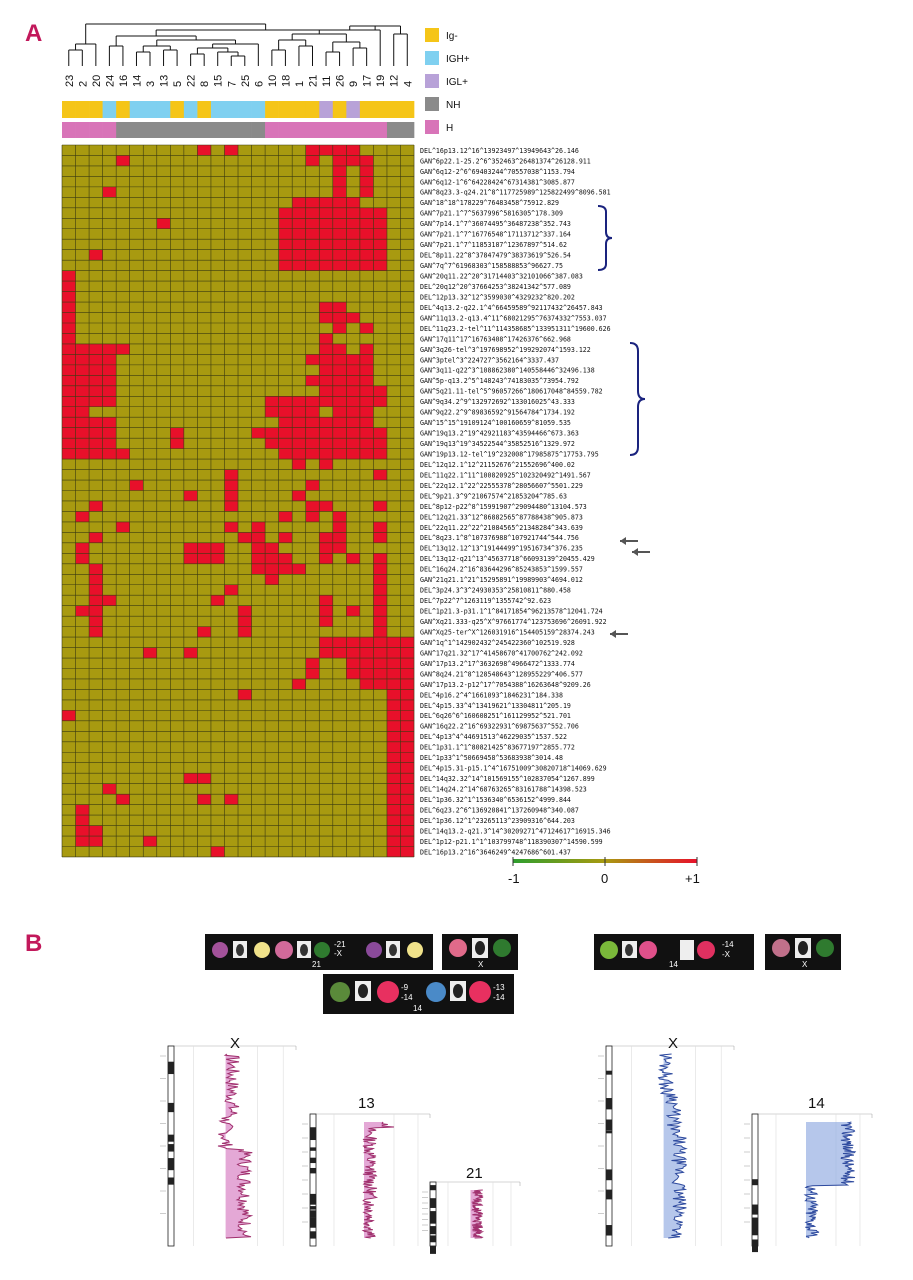 This screenshot has width=913, height=1280. What do you see at coordinates (499, 538) in the screenshot?
I see `row-label: DEL^8q23.1^8^107376988^107921744^544.756` at bounding box center [499, 538].